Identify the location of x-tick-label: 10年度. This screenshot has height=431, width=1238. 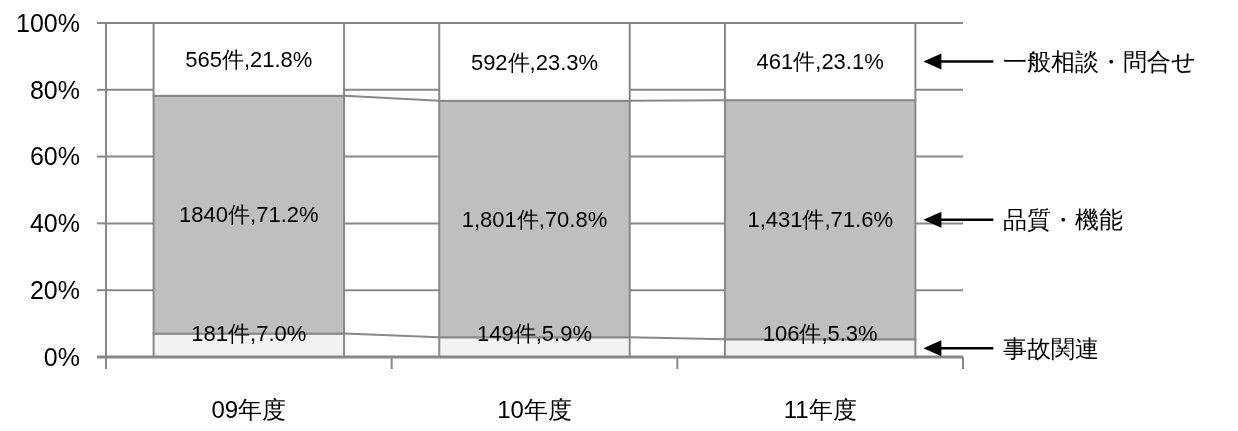
(534, 410).